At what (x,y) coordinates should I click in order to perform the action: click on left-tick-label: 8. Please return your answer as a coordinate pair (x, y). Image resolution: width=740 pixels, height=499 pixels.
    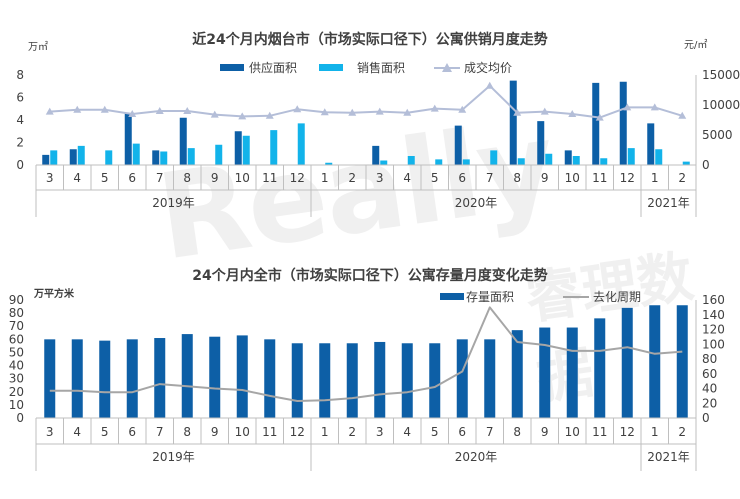
    Looking at the image, I should click on (20, 75).